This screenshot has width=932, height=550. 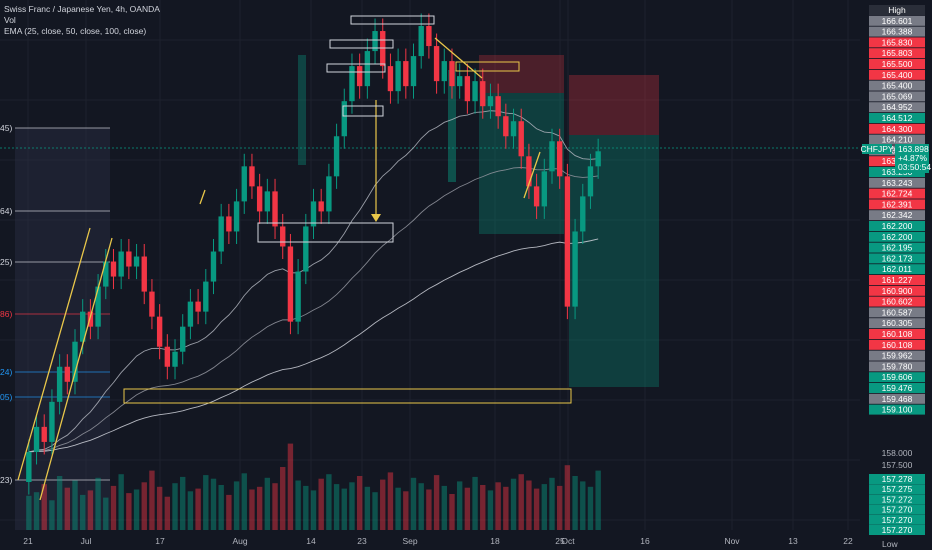 I want to click on ema-indicator-label: EMA (25, close, 50, close, 100, close), so click(x=75, y=31).